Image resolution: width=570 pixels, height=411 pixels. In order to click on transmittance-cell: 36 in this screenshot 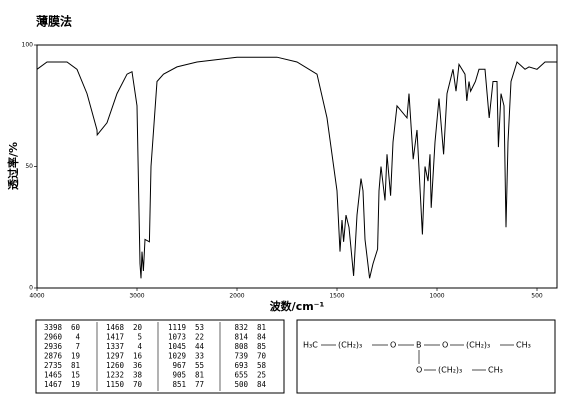, I will do `click(138, 365)`.